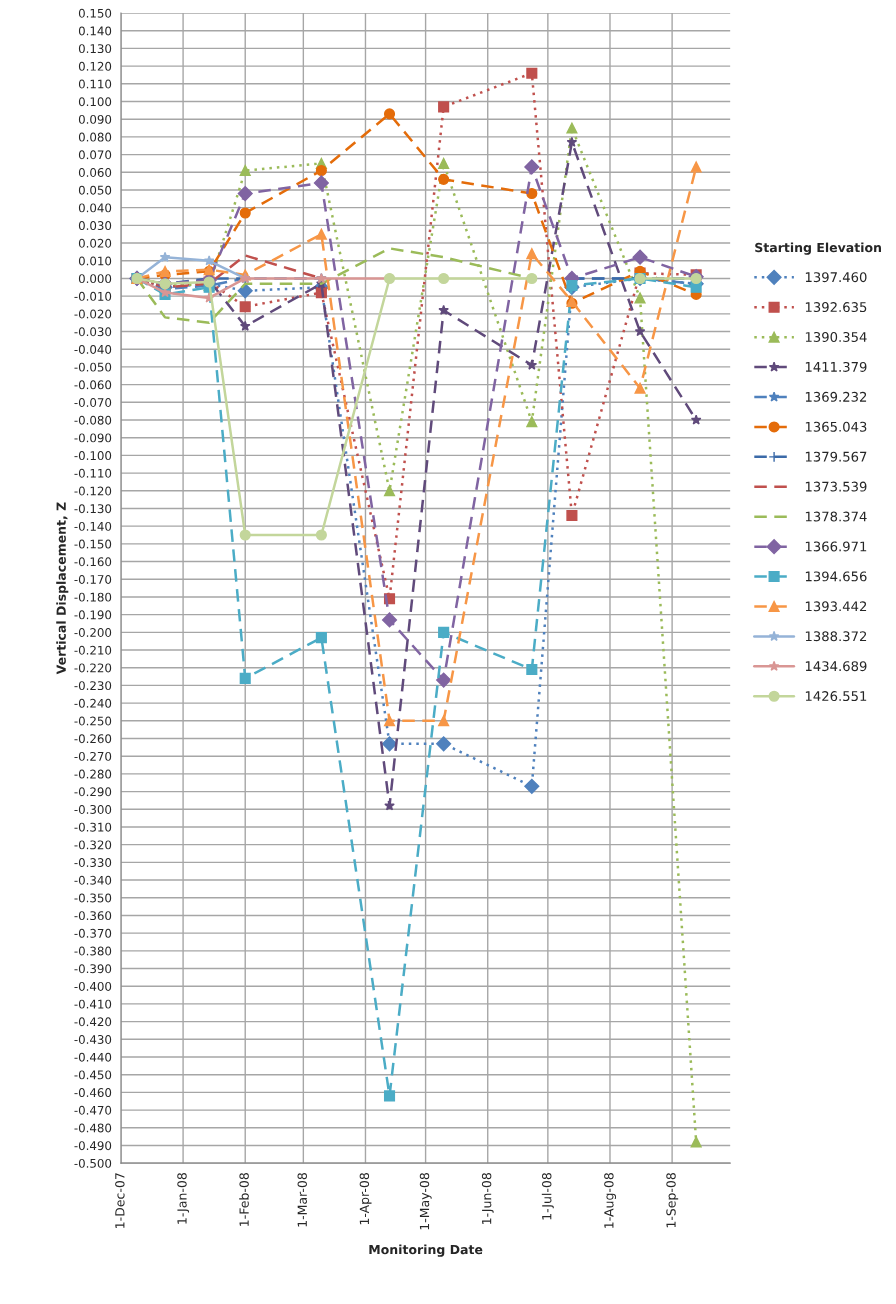 The width and height of the screenshot is (896, 1304). I want to click on y-tick-label: 0.070, so click(95, 155).